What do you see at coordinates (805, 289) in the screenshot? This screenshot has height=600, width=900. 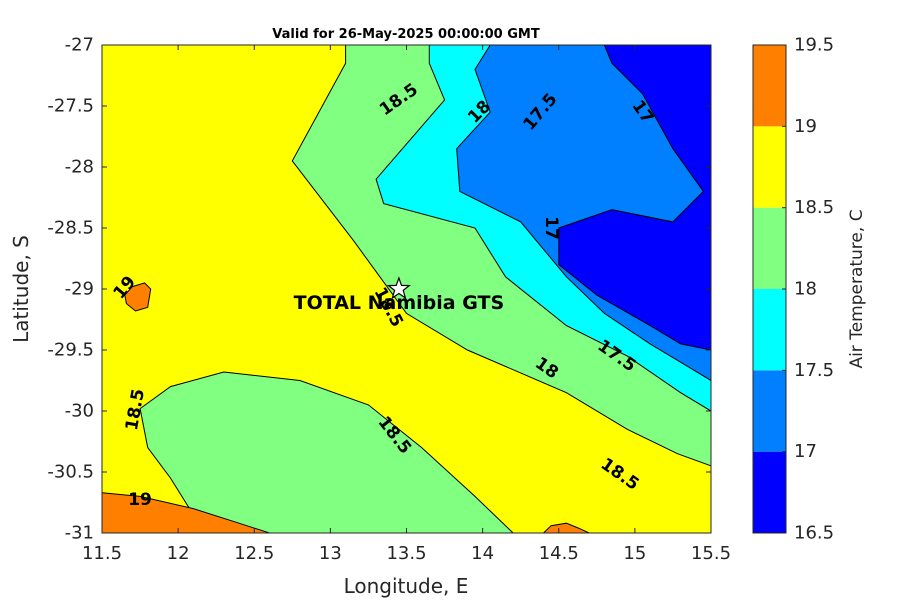 I see `colorbar-tick-label-3: 18` at bounding box center [805, 289].